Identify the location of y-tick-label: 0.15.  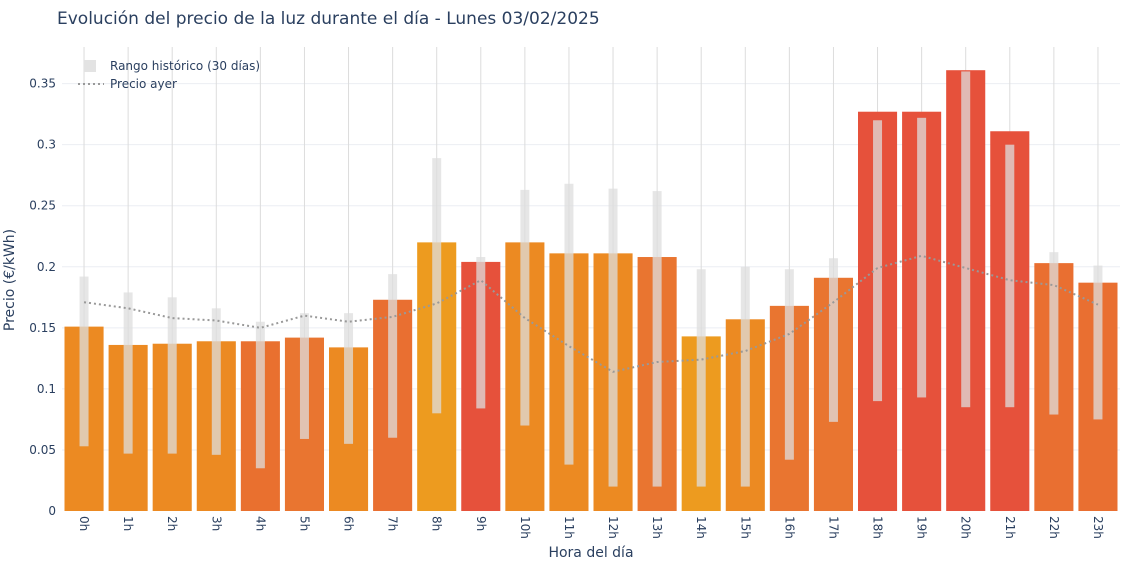
(42, 328).